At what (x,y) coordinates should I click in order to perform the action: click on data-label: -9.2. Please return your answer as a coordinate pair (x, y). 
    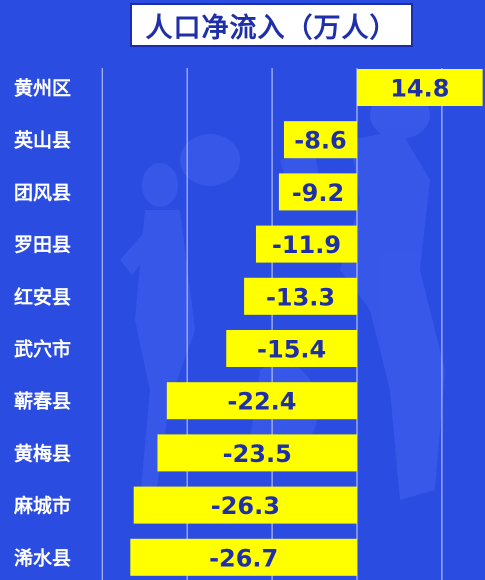
    Looking at the image, I should click on (318, 193).